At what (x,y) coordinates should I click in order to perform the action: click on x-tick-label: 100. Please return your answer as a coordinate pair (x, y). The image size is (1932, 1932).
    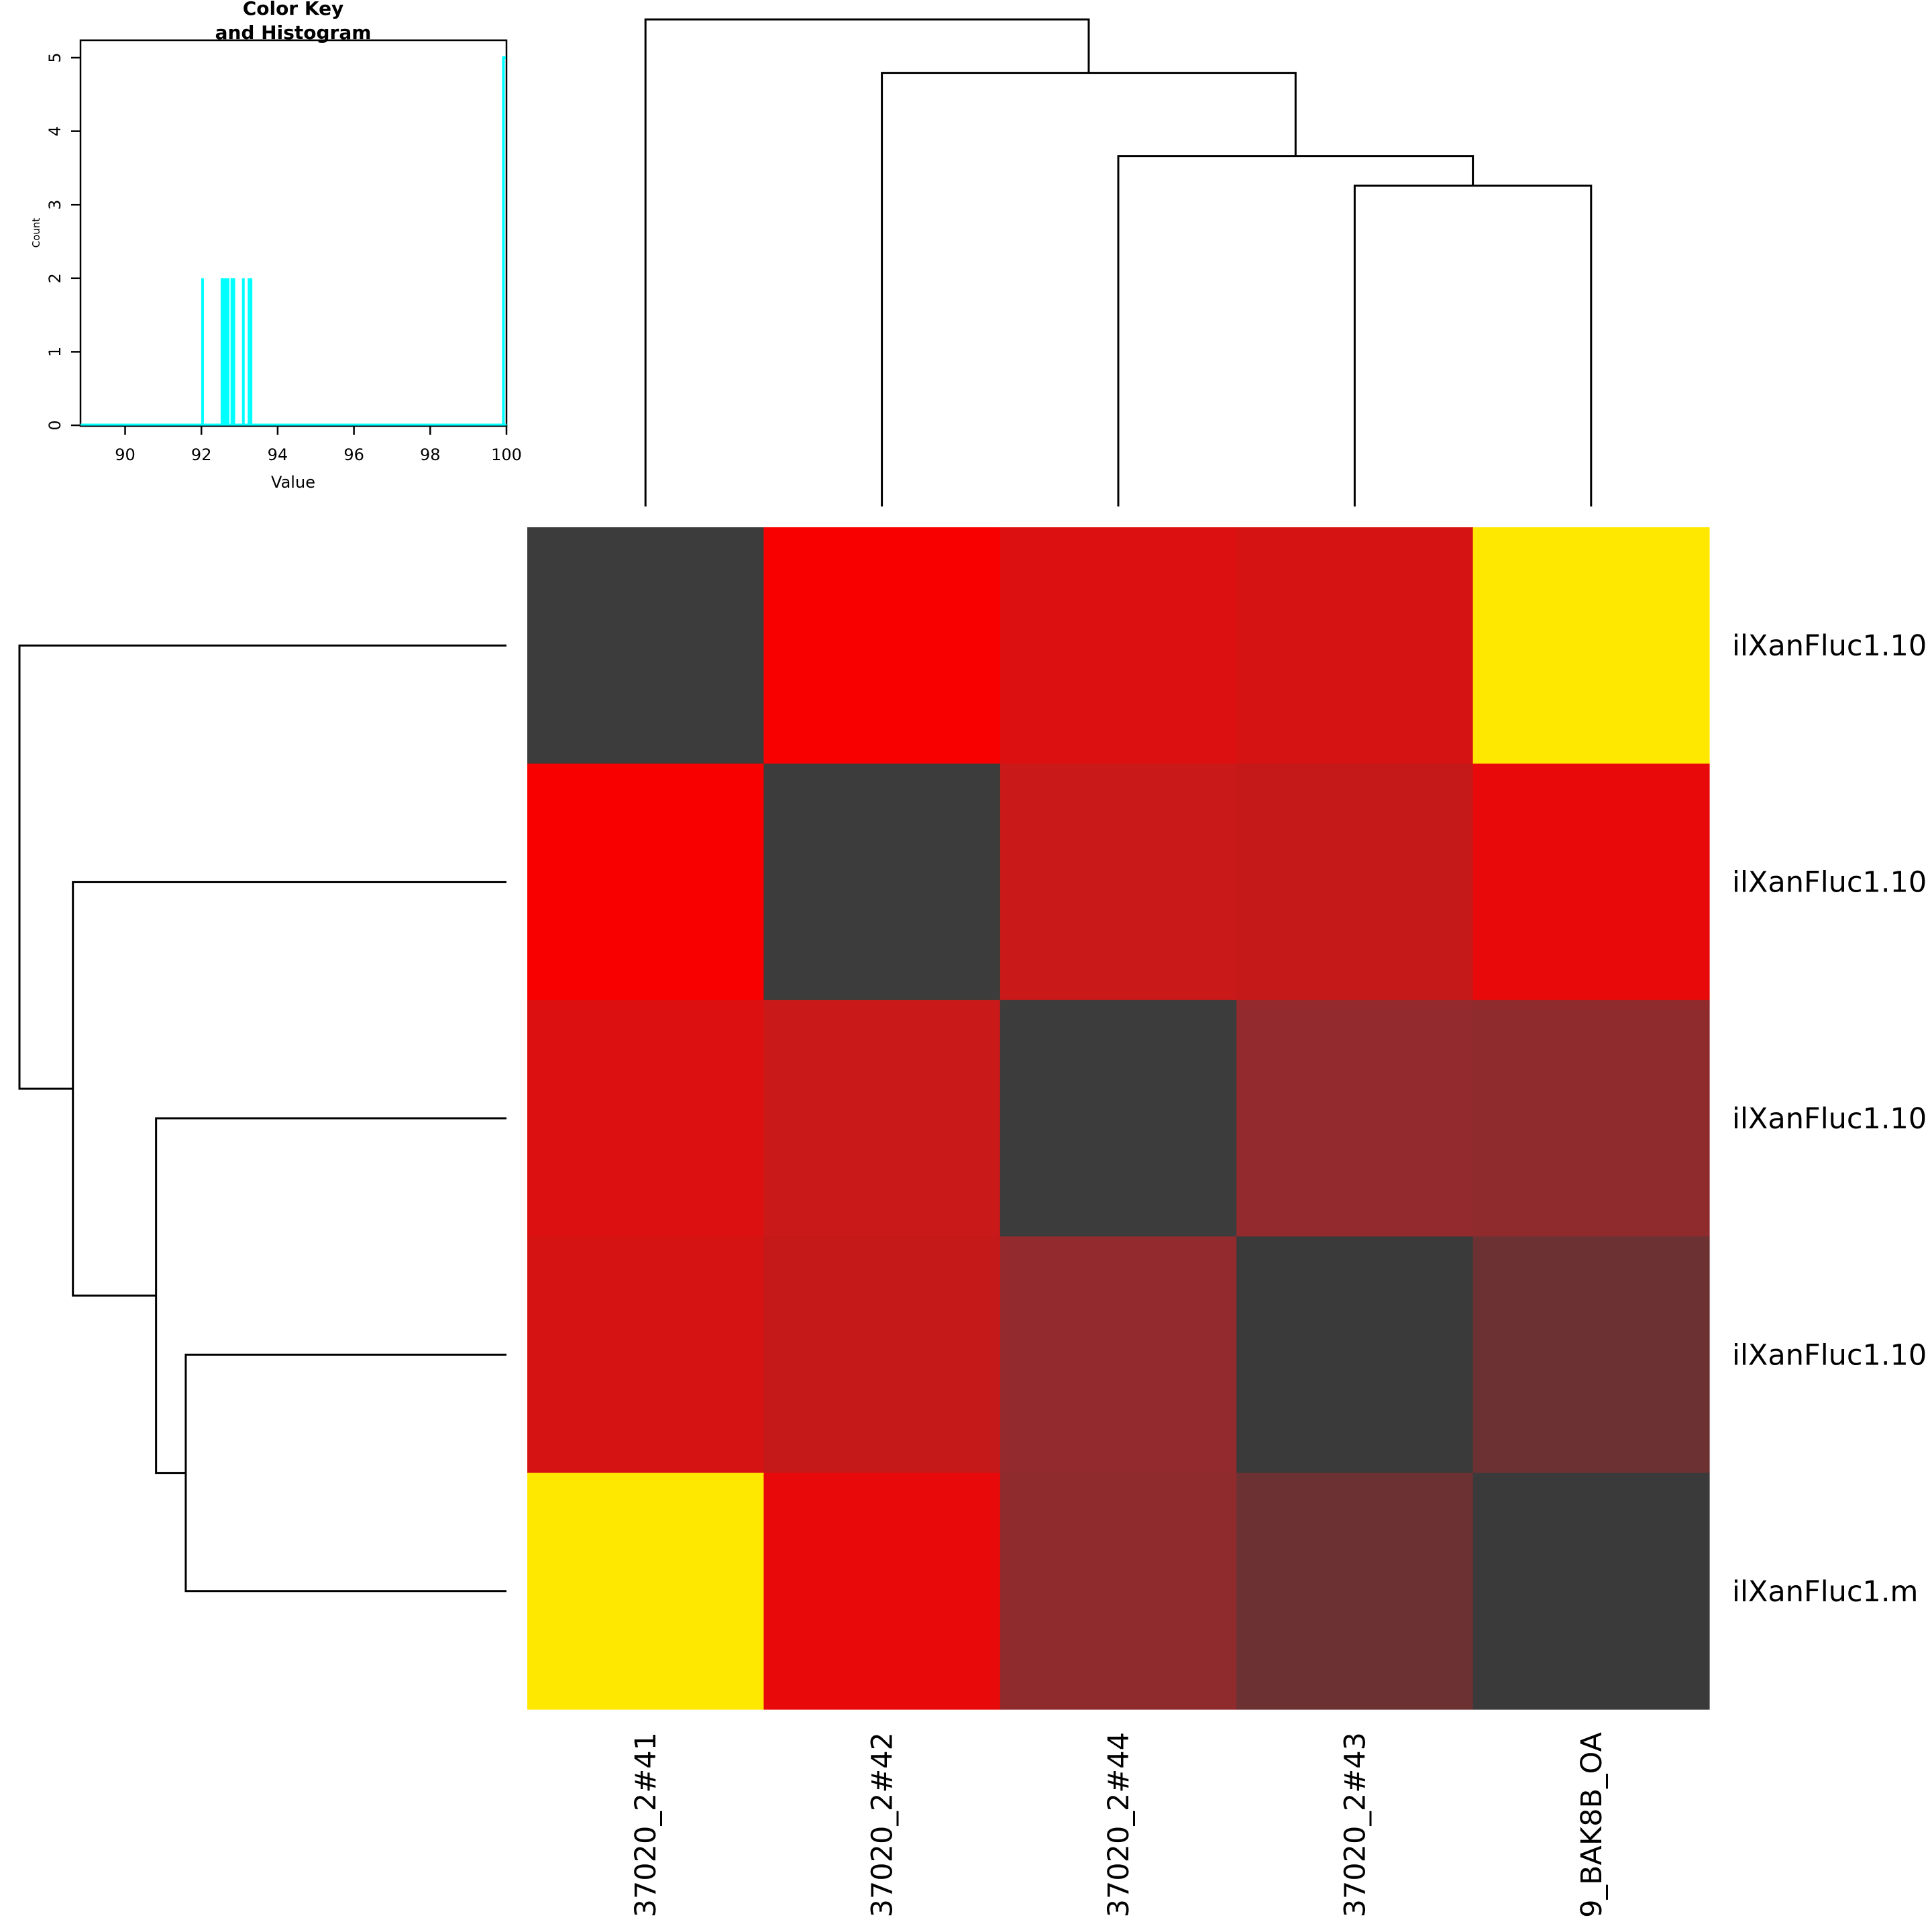
    Looking at the image, I should click on (506, 454).